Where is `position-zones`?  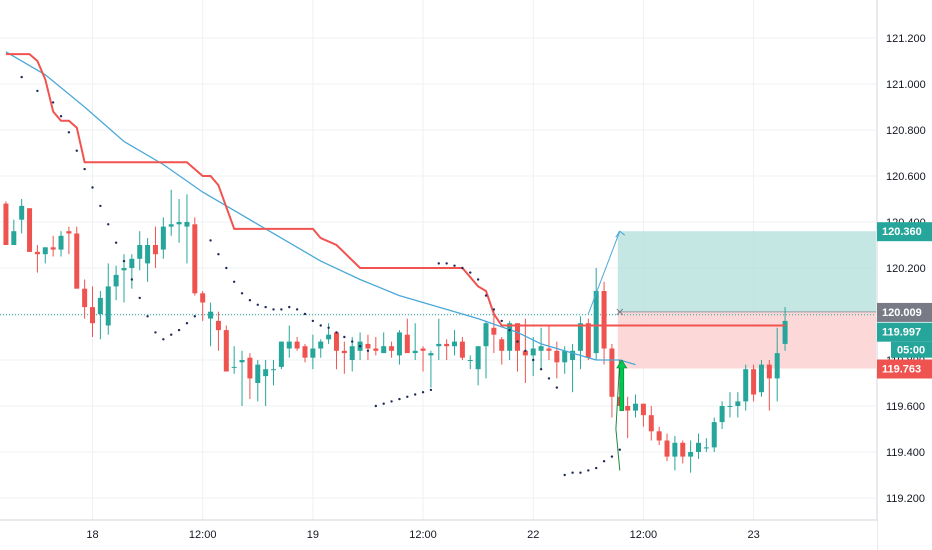
position-zones is located at coordinates (746, 300).